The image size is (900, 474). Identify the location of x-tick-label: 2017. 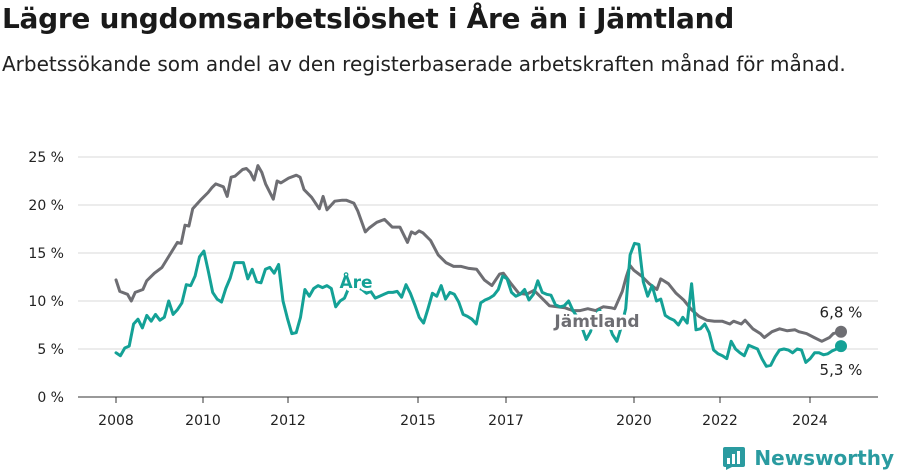
(506, 421).